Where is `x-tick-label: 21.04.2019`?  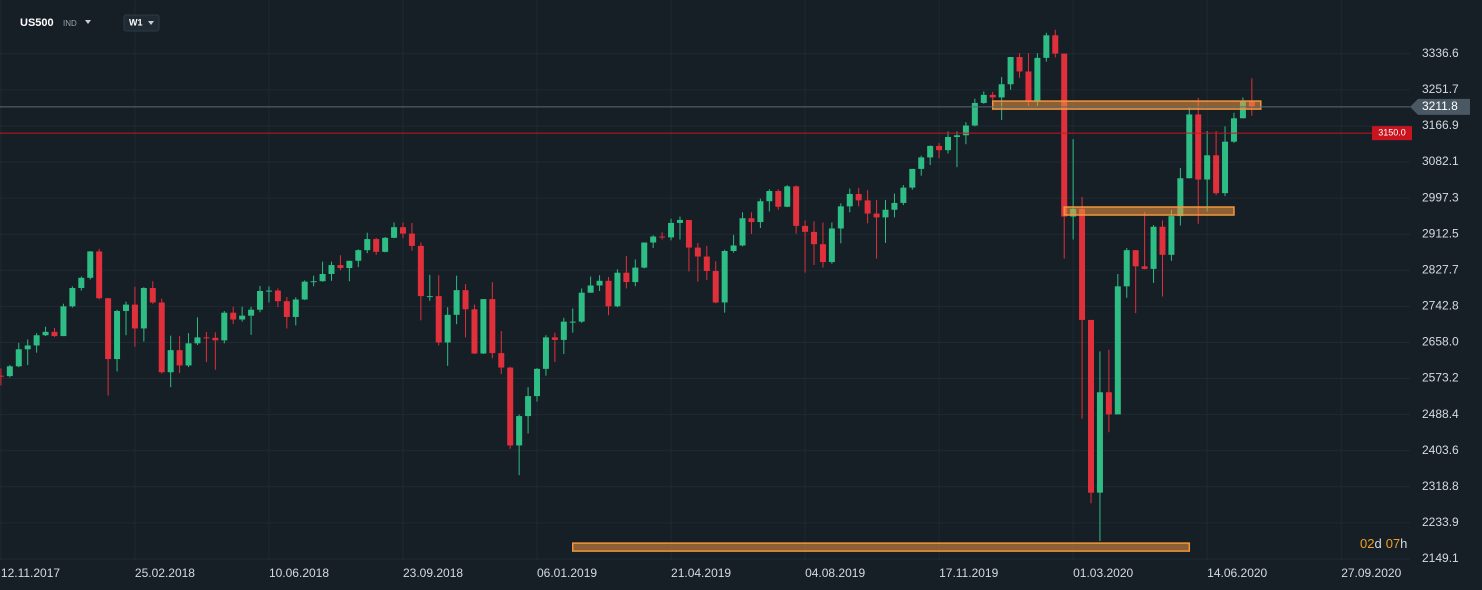 x-tick-label: 21.04.2019 is located at coordinates (701, 573).